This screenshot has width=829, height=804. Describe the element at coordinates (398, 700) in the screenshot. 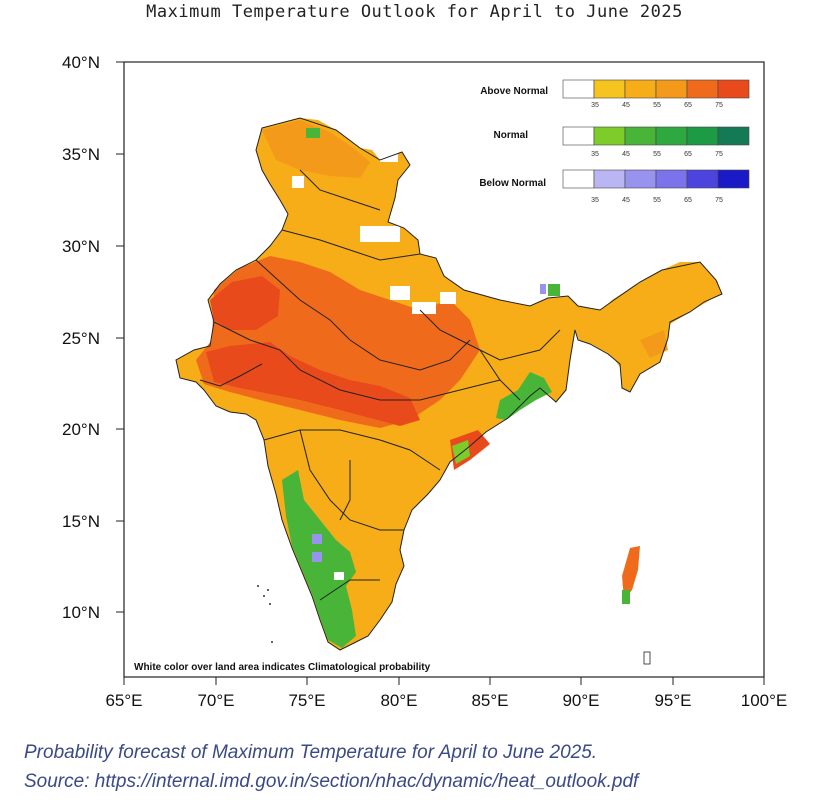

I see `x-tick-label: 80°E` at that location.